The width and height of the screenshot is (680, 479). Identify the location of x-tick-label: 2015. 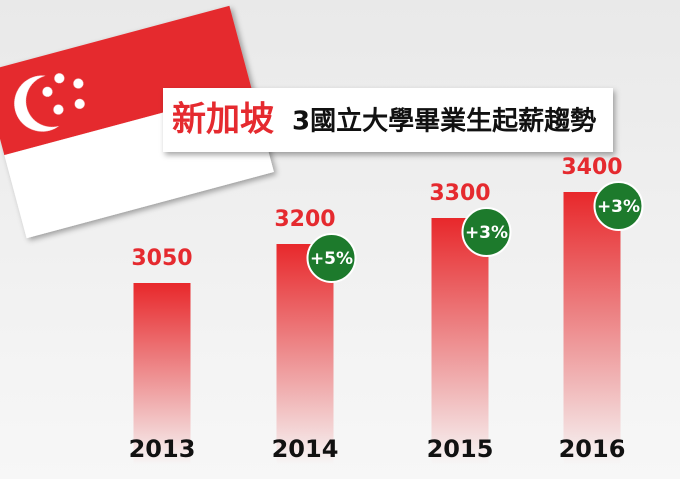
(460, 449).